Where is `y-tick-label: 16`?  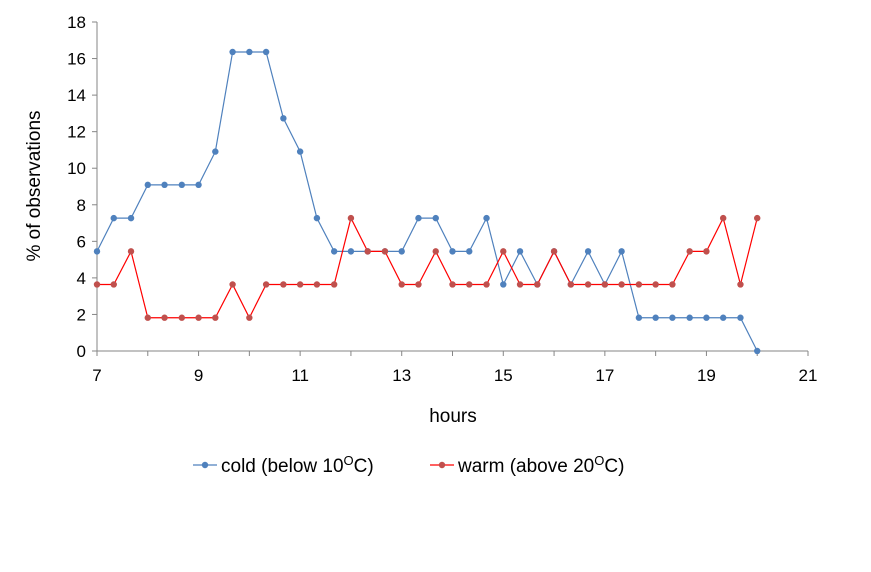 y-tick-label: 16 is located at coordinates (76, 59).